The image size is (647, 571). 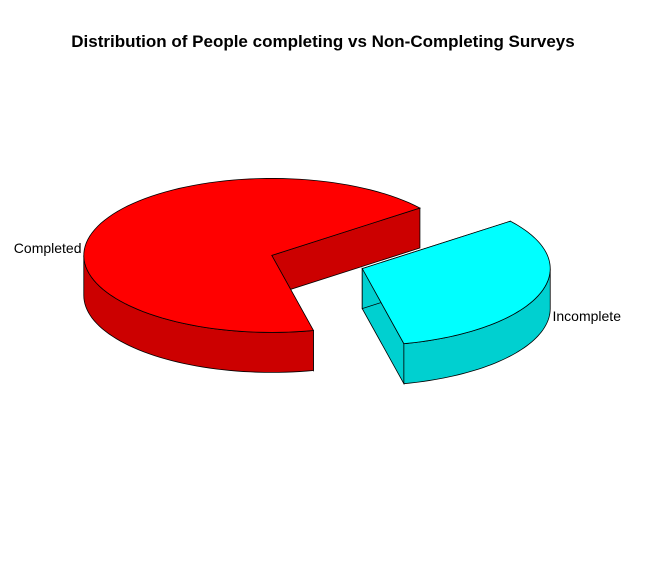 What do you see at coordinates (48, 248) in the screenshot?
I see `slice-label-completed: Completed` at bounding box center [48, 248].